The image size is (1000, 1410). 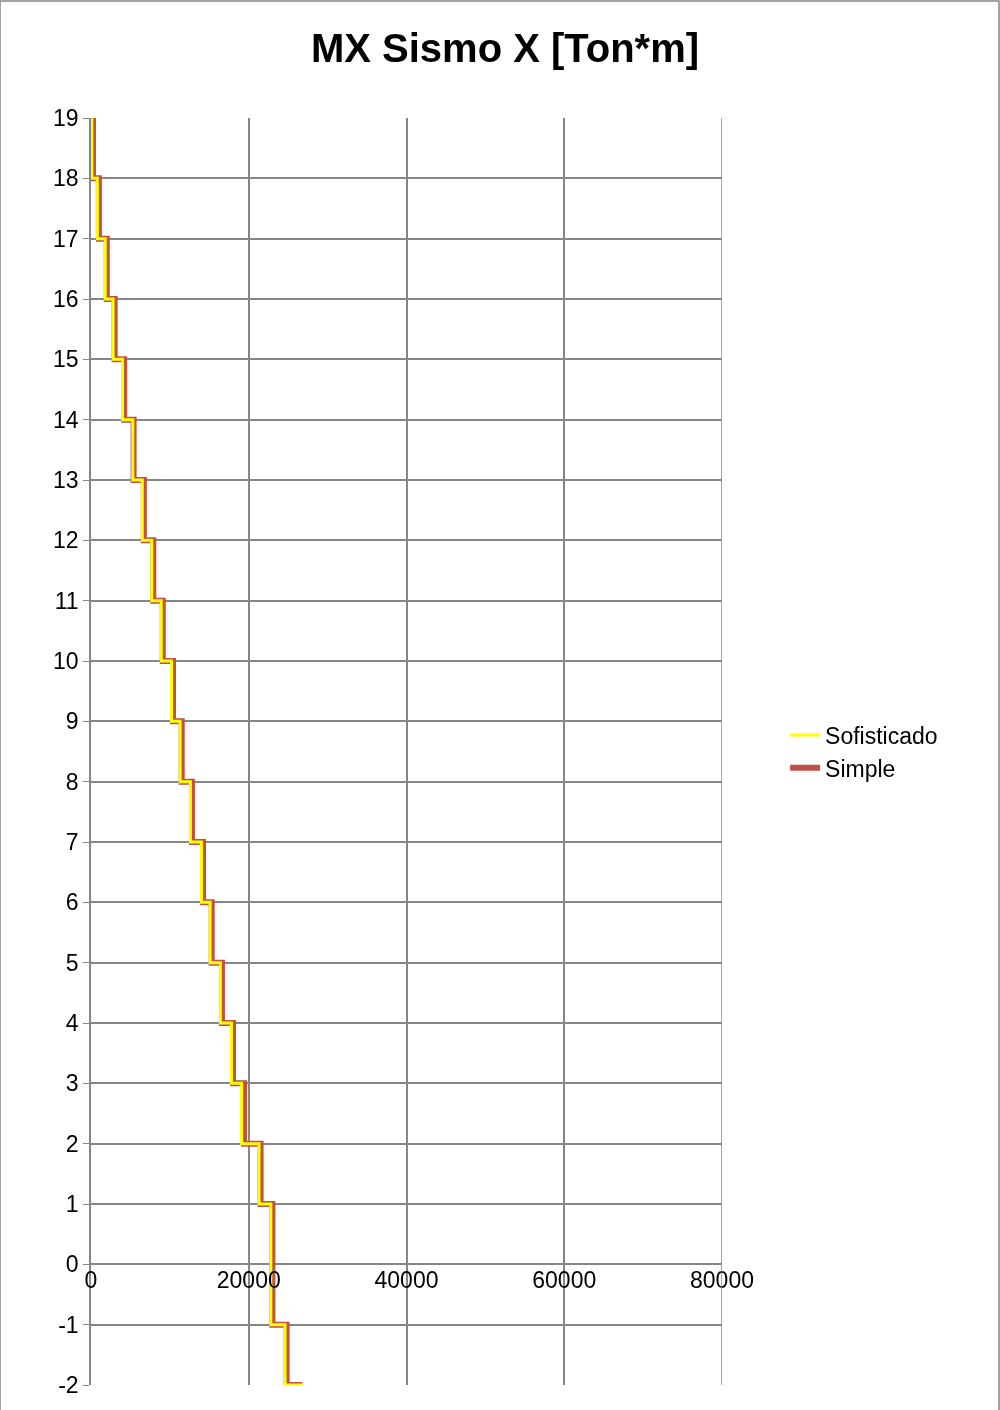 I want to click on y-tick-label: 1, so click(x=72, y=1204).